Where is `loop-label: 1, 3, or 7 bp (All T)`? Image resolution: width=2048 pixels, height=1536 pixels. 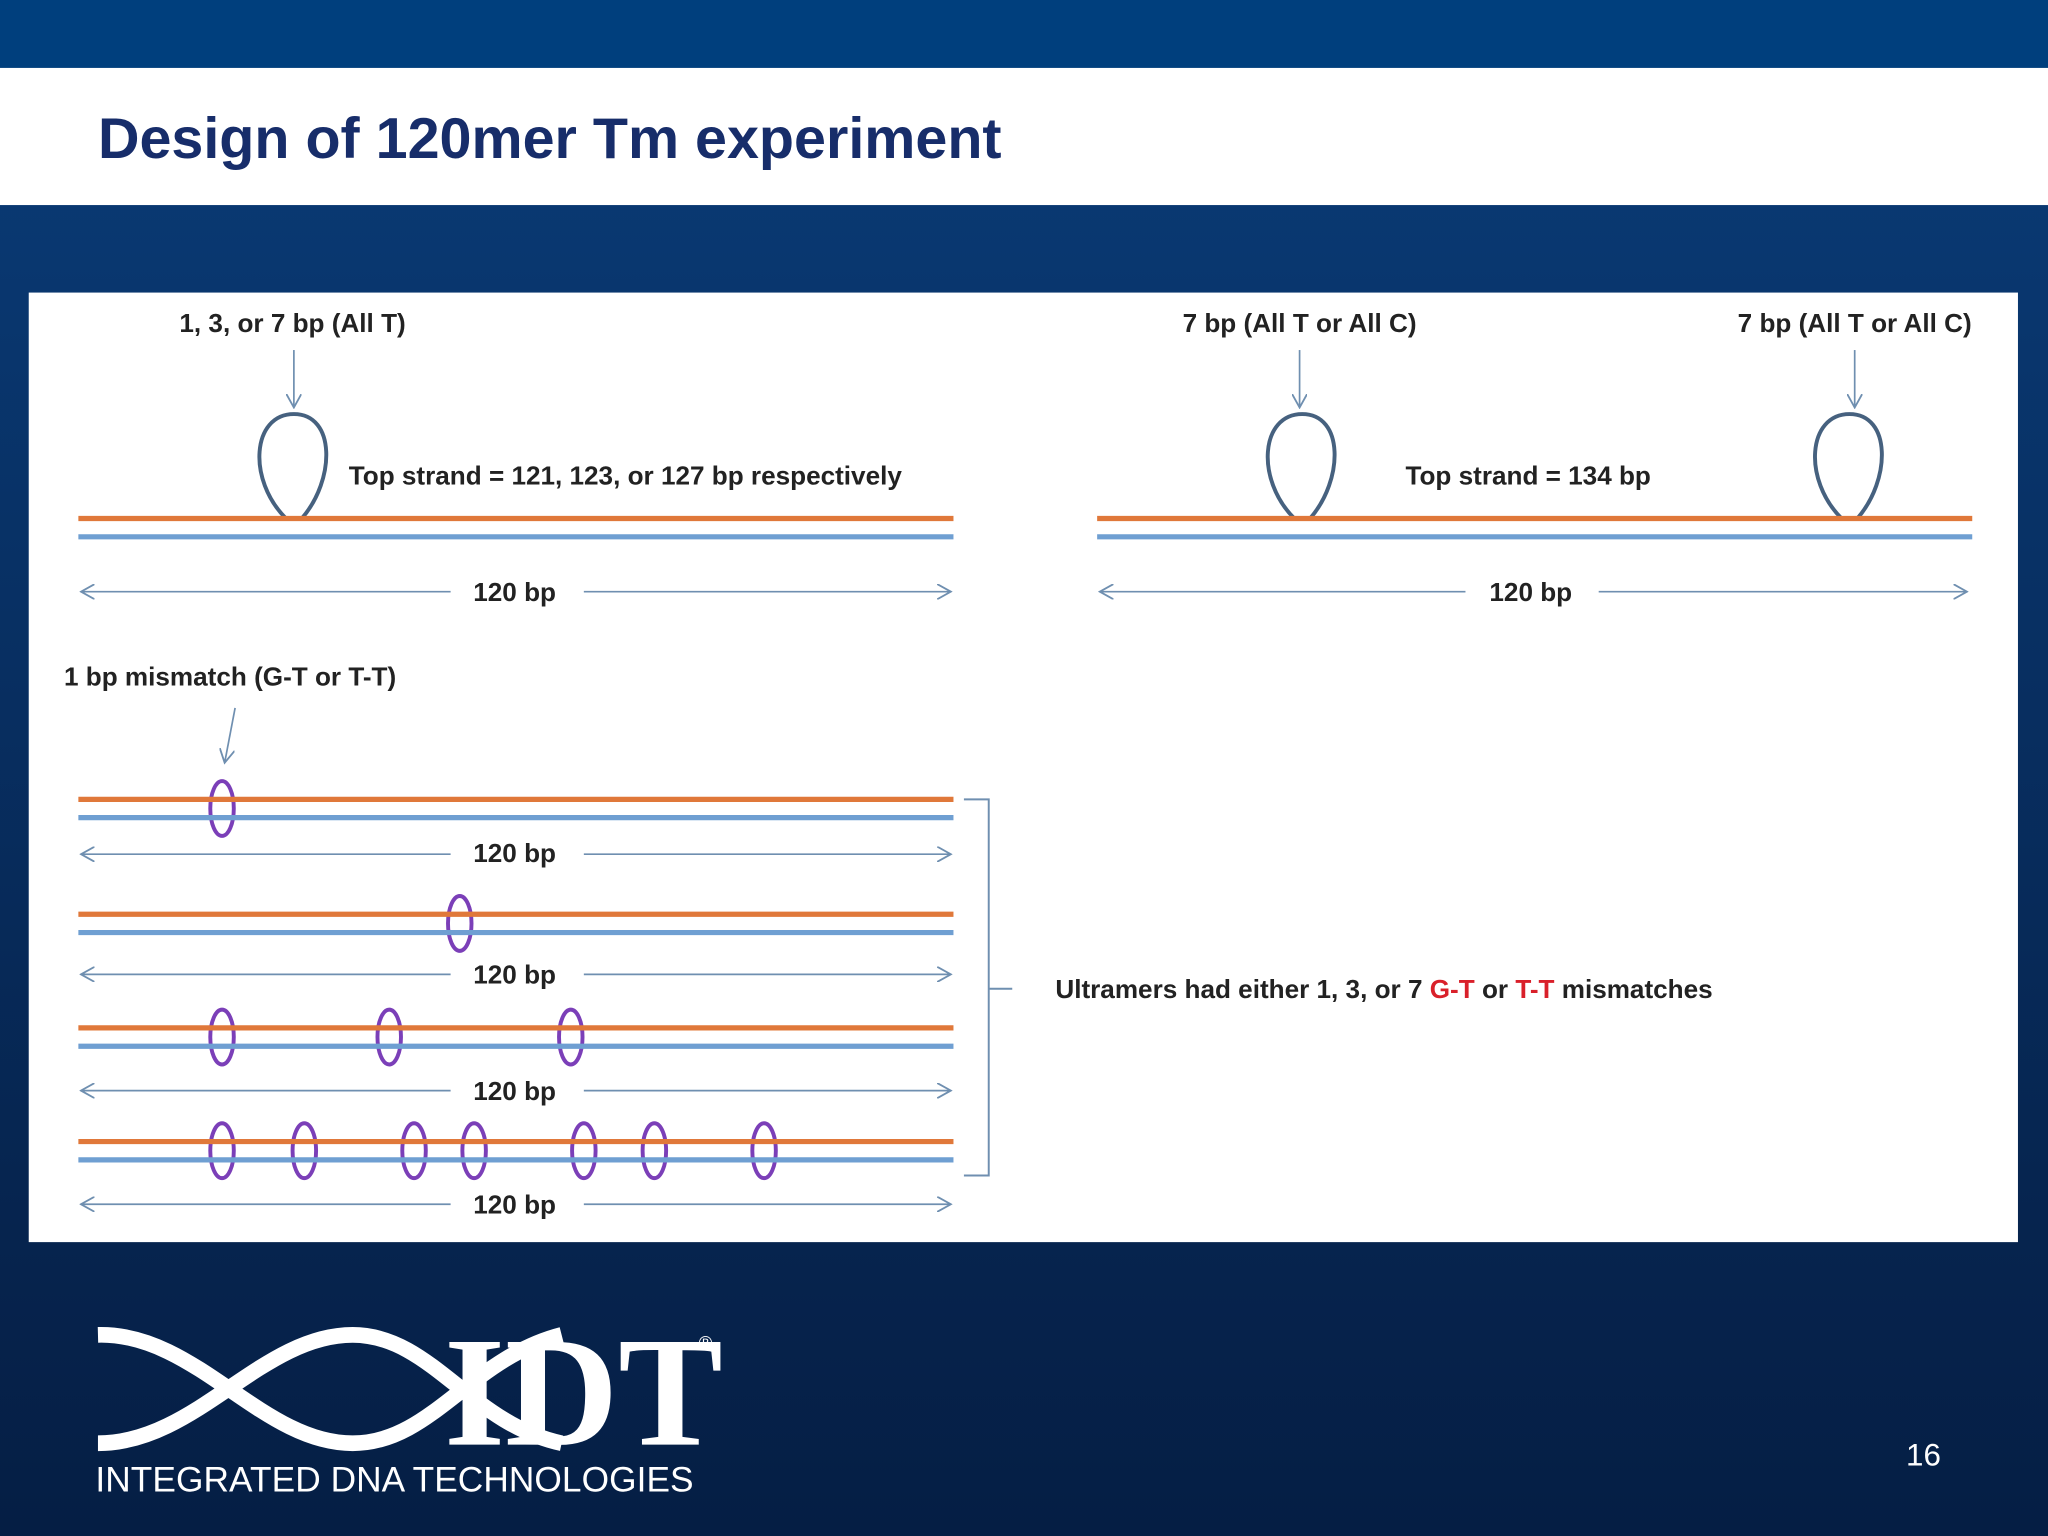 loop-label: 1, 3, or 7 bp (All T) is located at coordinates (292, 323).